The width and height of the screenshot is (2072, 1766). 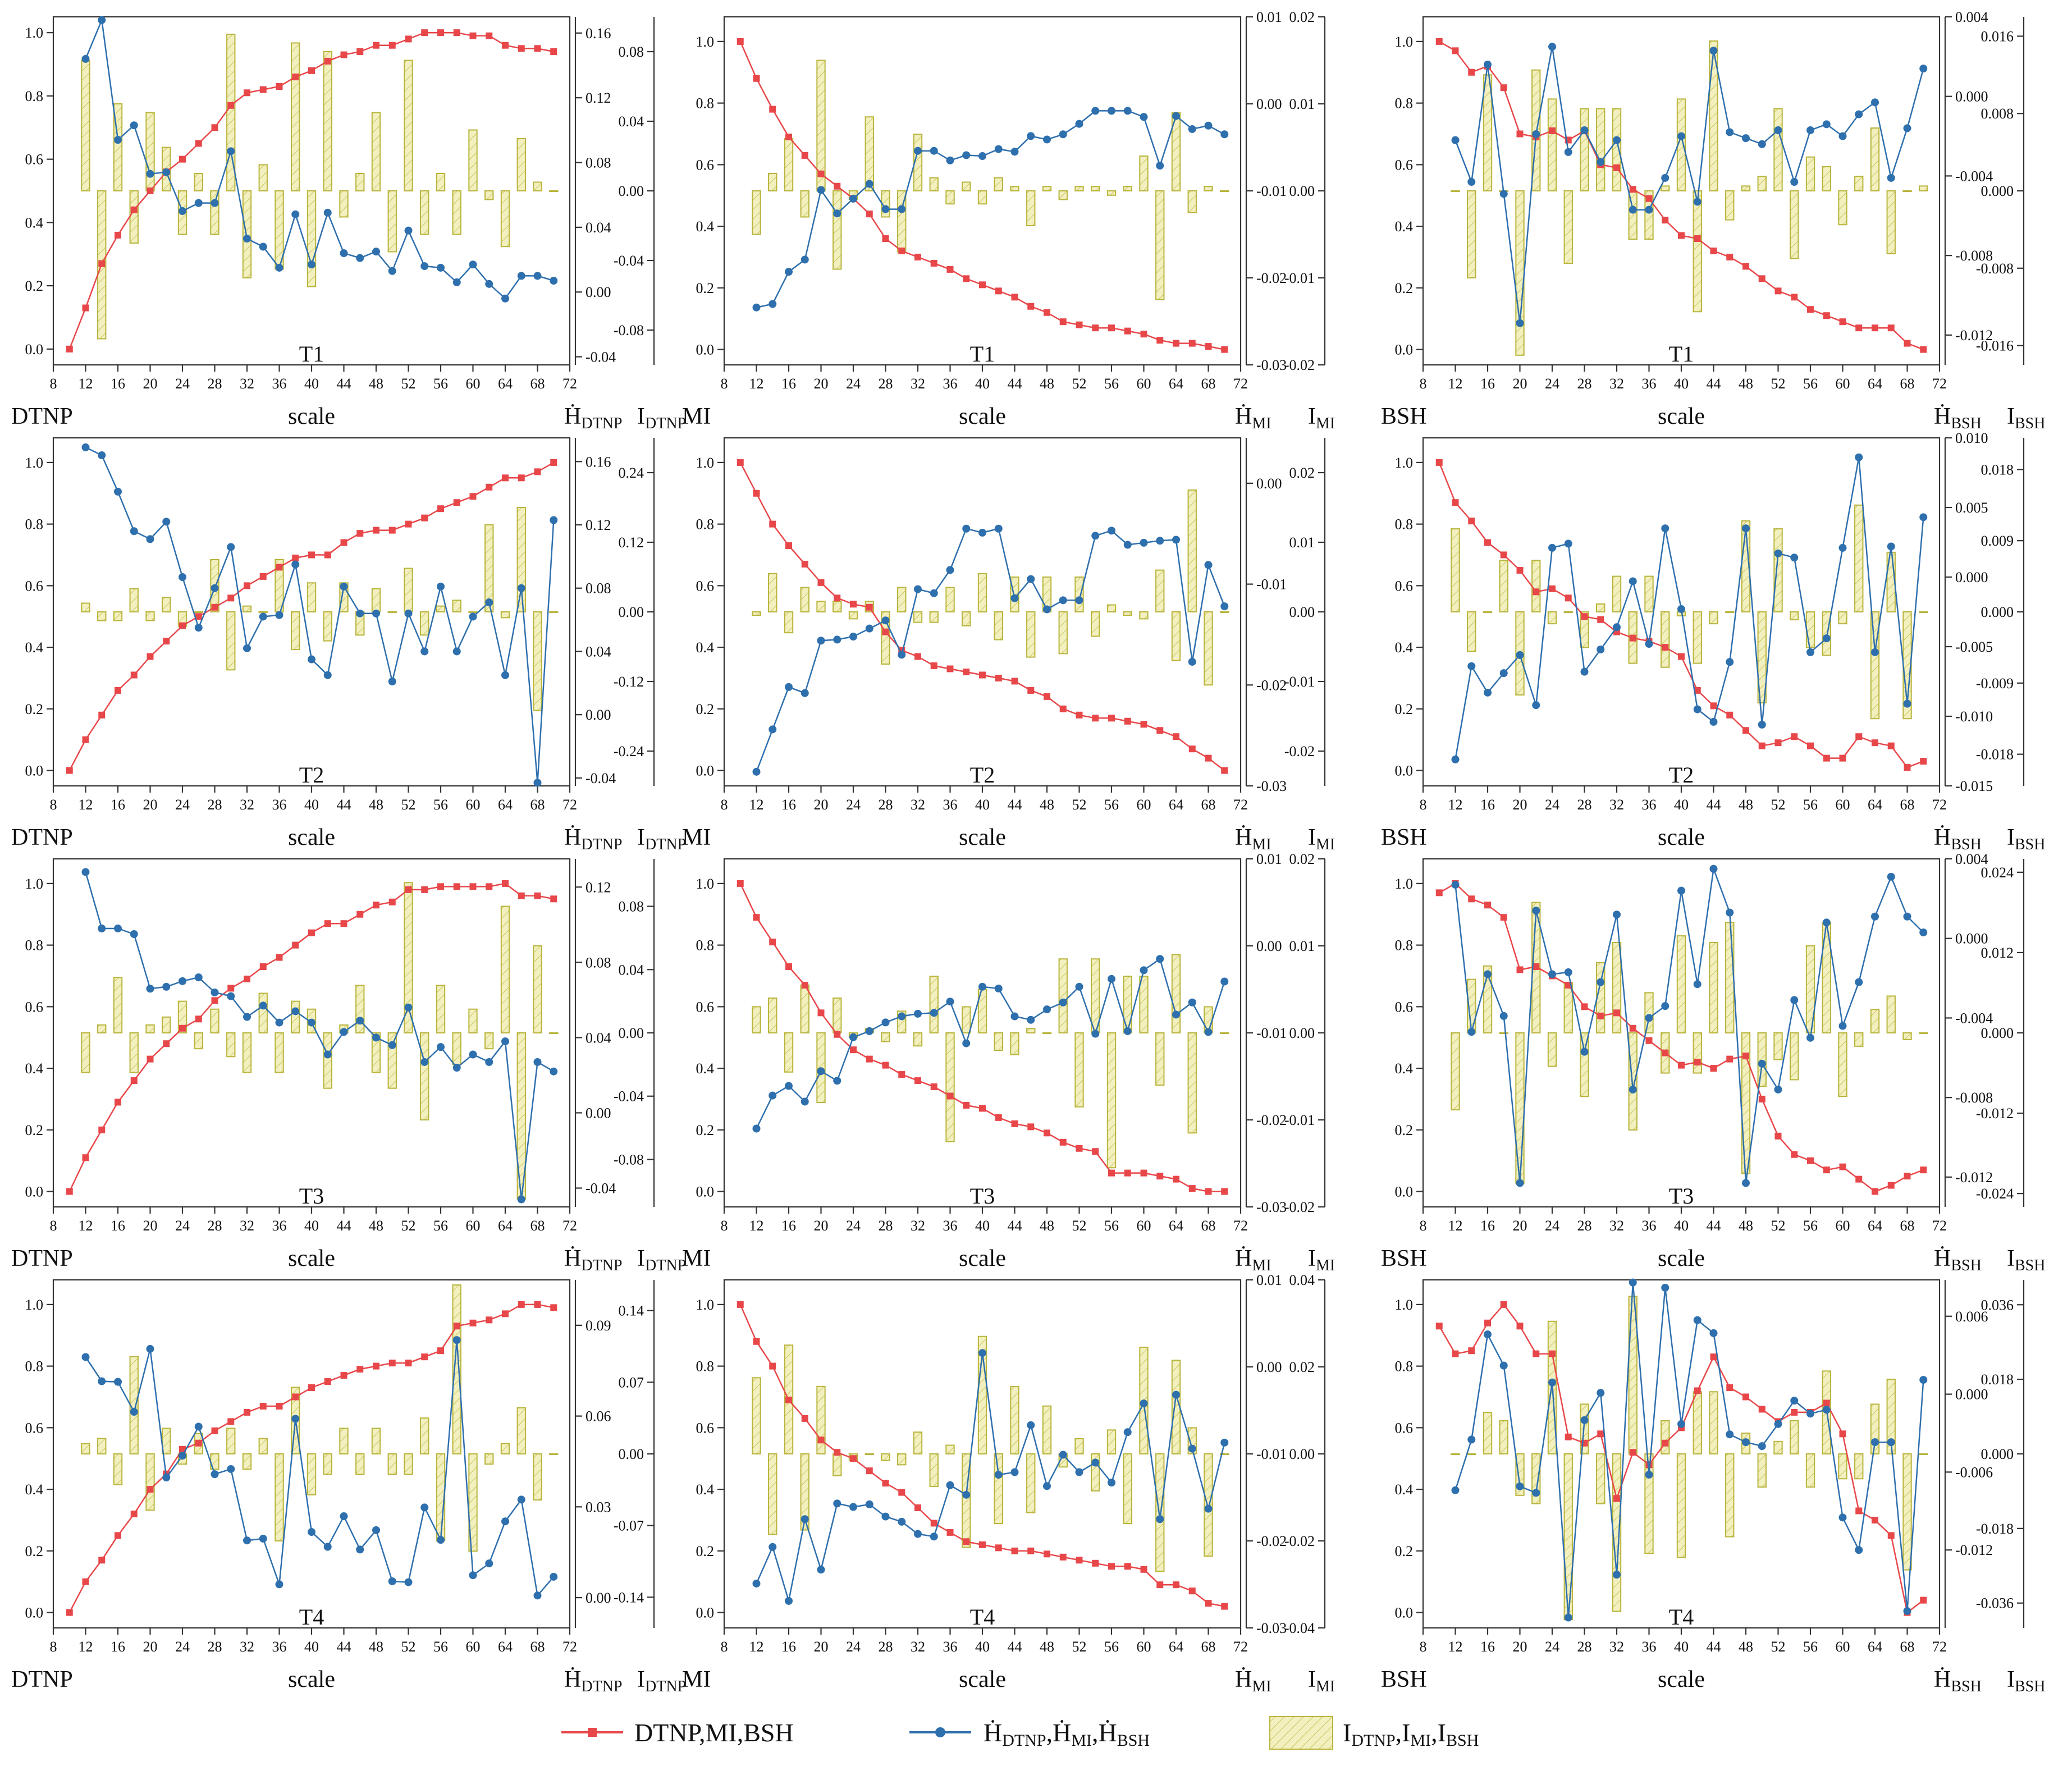 What do you see at coordinates (1997, 872) in the screenshot?
I see `bar-tick-label: 0.024` at bounding box center [1997, 872].